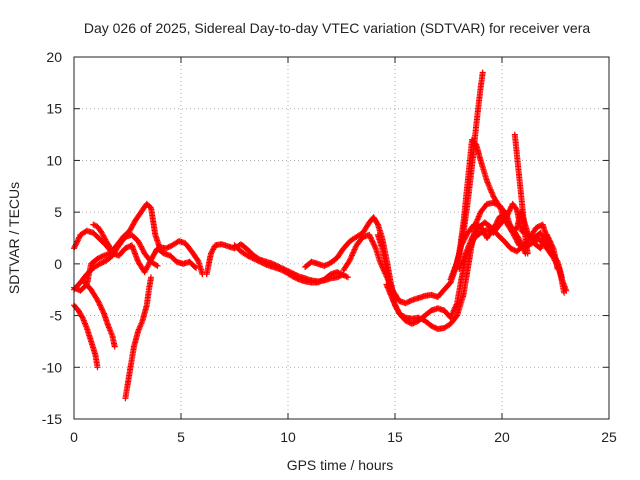 Image resolution: width=640 pixels, height=480 pixels. Describe the element at coordinates (54, 57) in the screenshot. I see `y-tick-label: 20` at that location.